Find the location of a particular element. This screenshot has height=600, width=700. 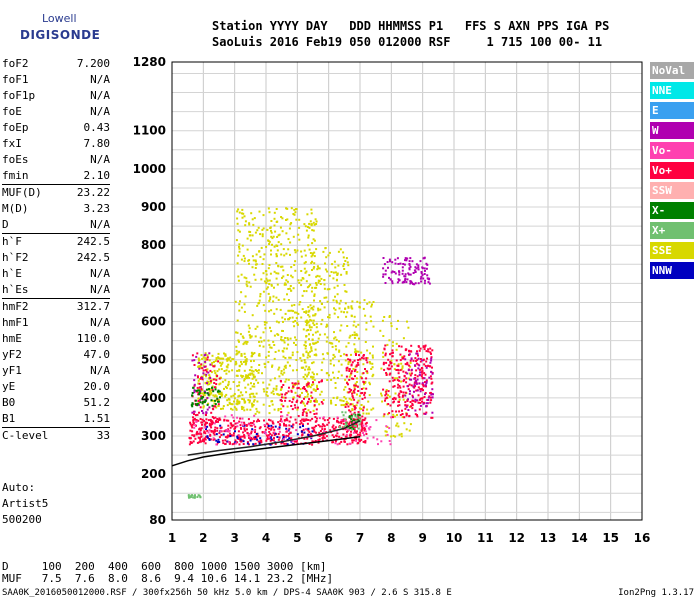

param-row: h`F 242.5 is located at coordinates (56, 241).